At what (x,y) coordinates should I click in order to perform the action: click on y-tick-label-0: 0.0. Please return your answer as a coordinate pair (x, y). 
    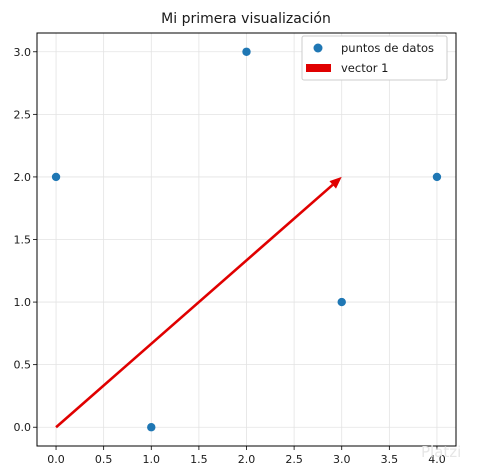
    Looking at the image, I should click on (23, 427).